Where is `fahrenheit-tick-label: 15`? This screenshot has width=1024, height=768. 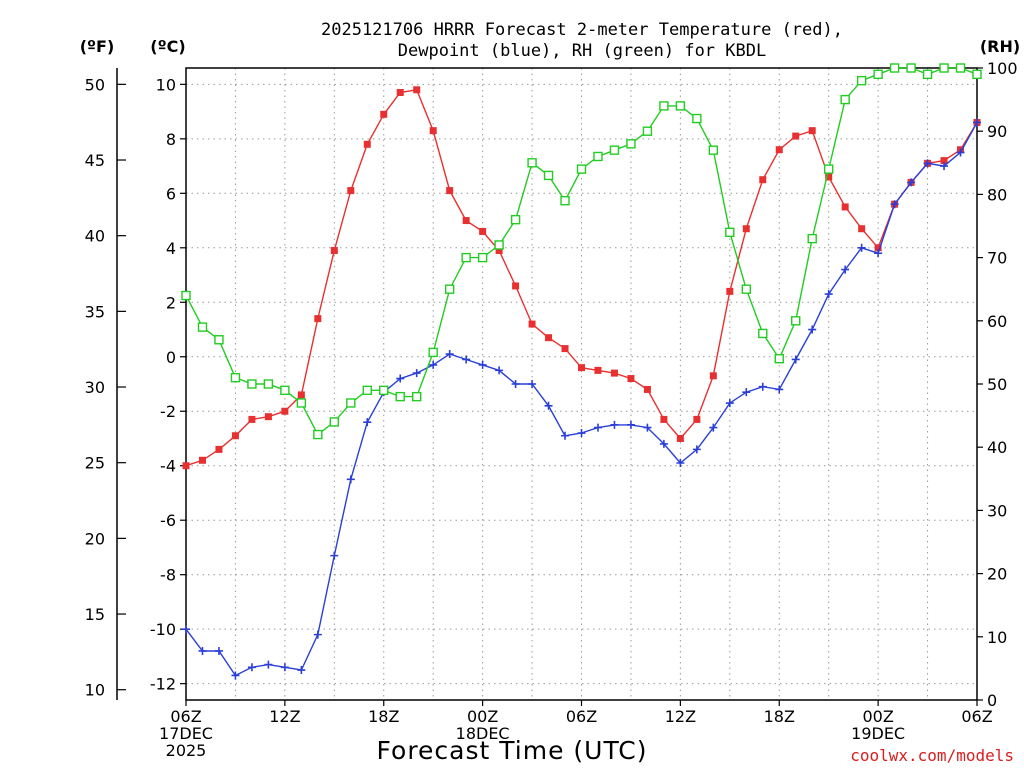
fahrenheit-tick-label: 15 is located at coordinates (95, 614).